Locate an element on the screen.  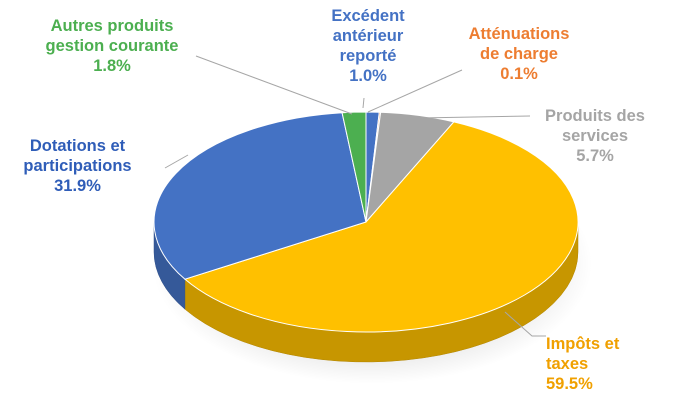
label-excedent-anterieur: Excédent antérieur reporté 1.0% is located at coordinates (368, 46).